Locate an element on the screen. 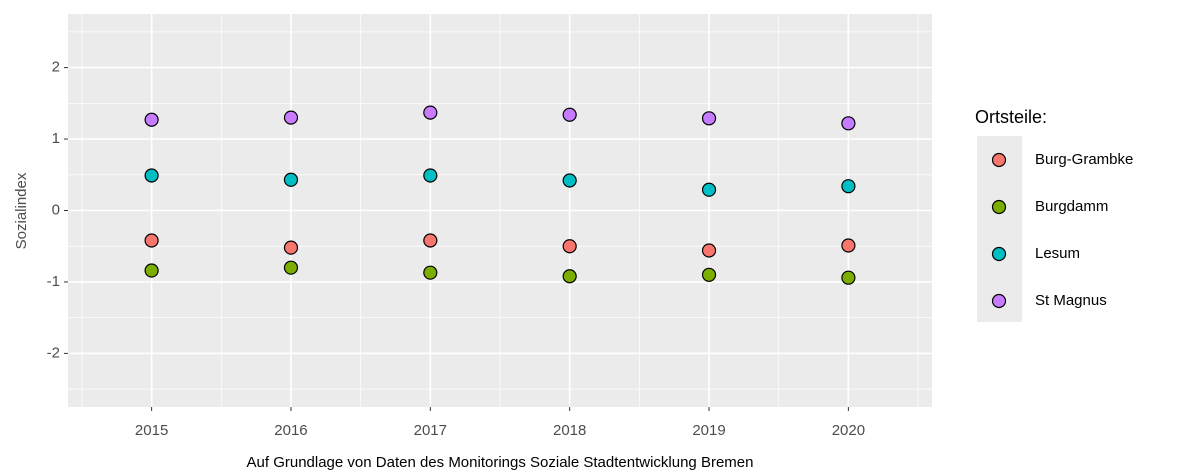 Image resolution: width=1177 pixels, height=475 pixels. x-tick-label: 2015 is located at coordinates (151, 430).